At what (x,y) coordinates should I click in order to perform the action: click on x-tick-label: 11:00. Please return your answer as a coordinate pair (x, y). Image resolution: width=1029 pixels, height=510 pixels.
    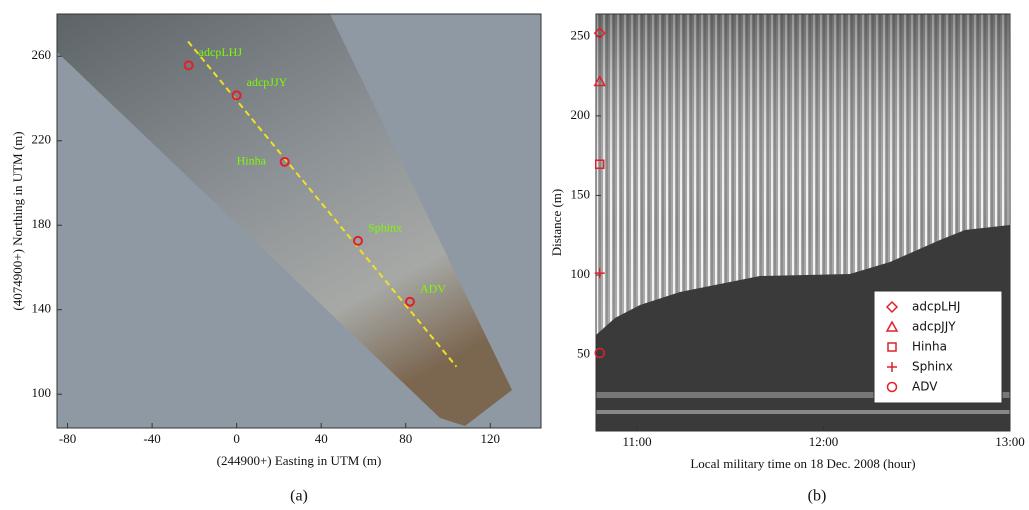
    Looking at the image, I should click on (636, 441).